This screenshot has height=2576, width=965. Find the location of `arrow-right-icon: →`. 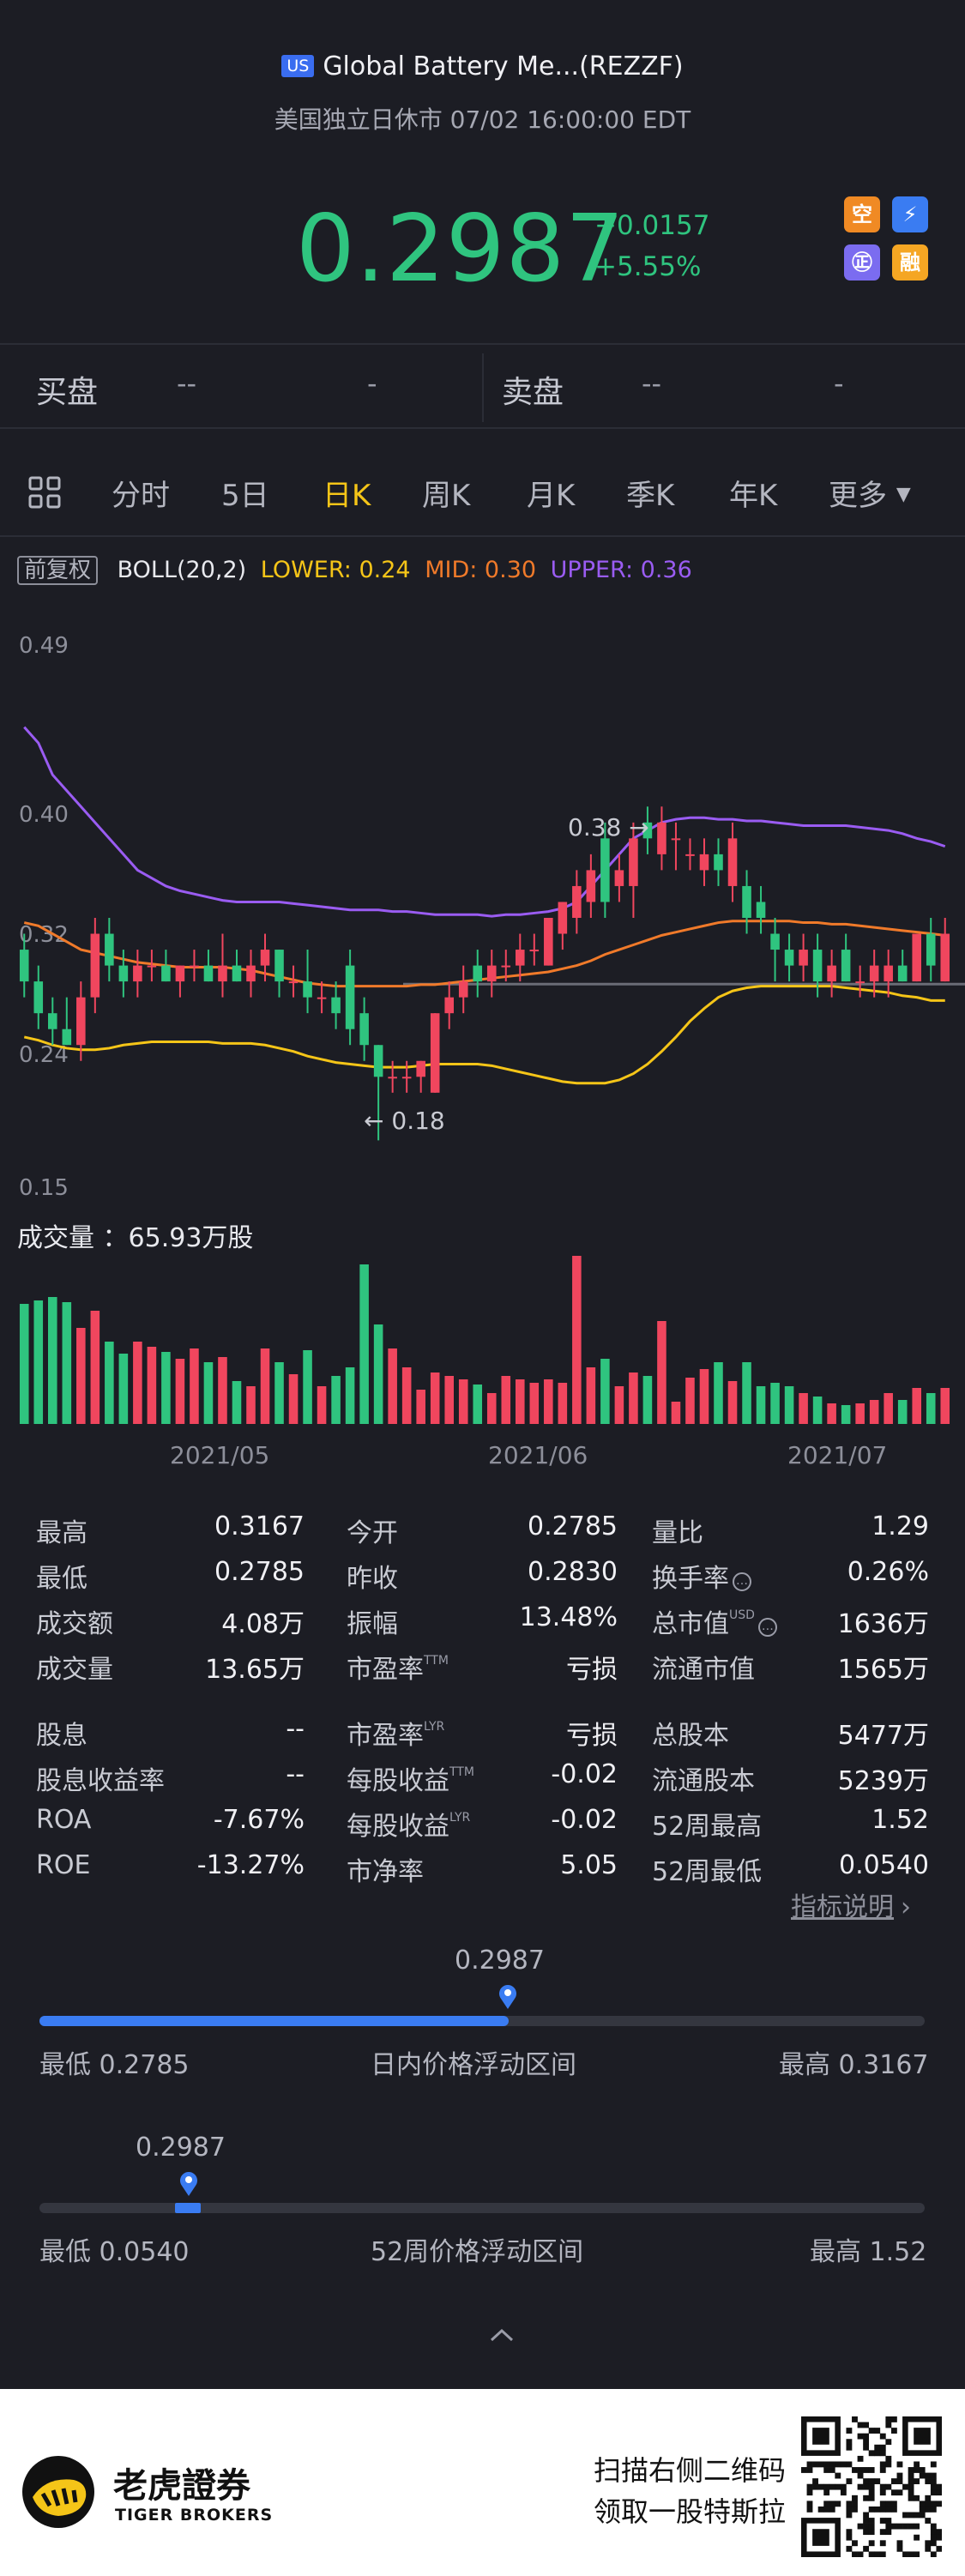

arrow-right-icon: → is located at coordinates (635, 827).